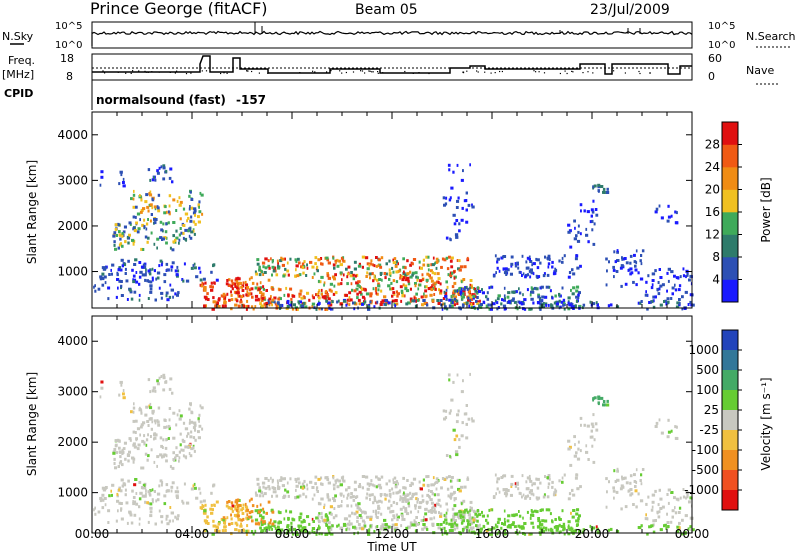  Describe the element at coordinates (730, 380) in the screenshot. I see `colorbar-swatch` at that location.